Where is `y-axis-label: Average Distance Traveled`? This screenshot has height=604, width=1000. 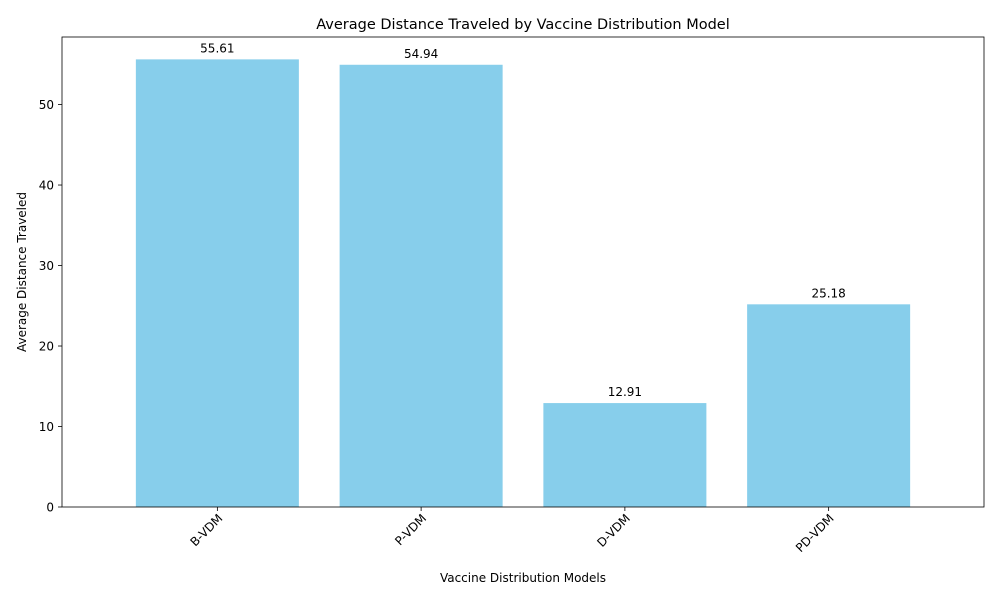
y-axis-label: Average Distance Traveled is located at coordinates (22, 272).